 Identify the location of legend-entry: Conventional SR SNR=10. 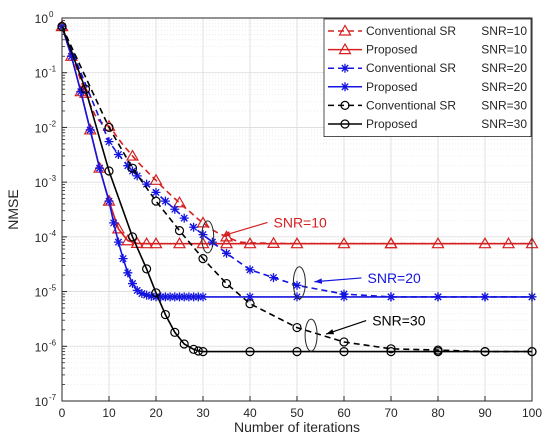
(427, 31).